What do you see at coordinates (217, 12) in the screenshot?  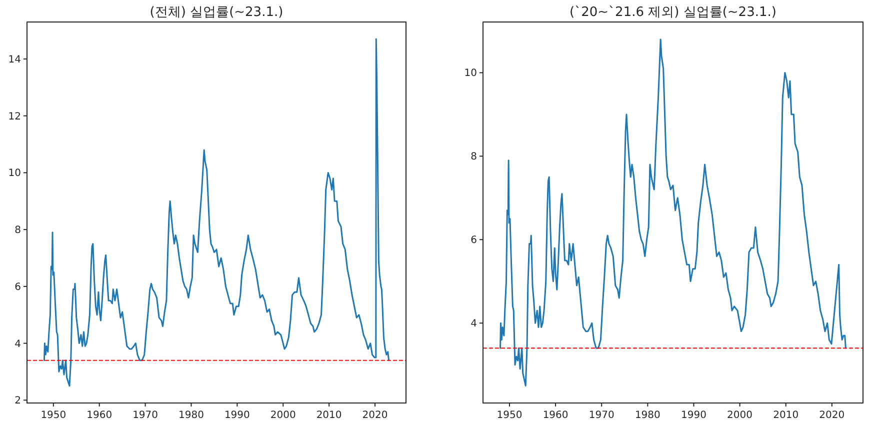 I see `chart-title: (전체) 실업률(~23.1.)` at bounding box center [217, 12].